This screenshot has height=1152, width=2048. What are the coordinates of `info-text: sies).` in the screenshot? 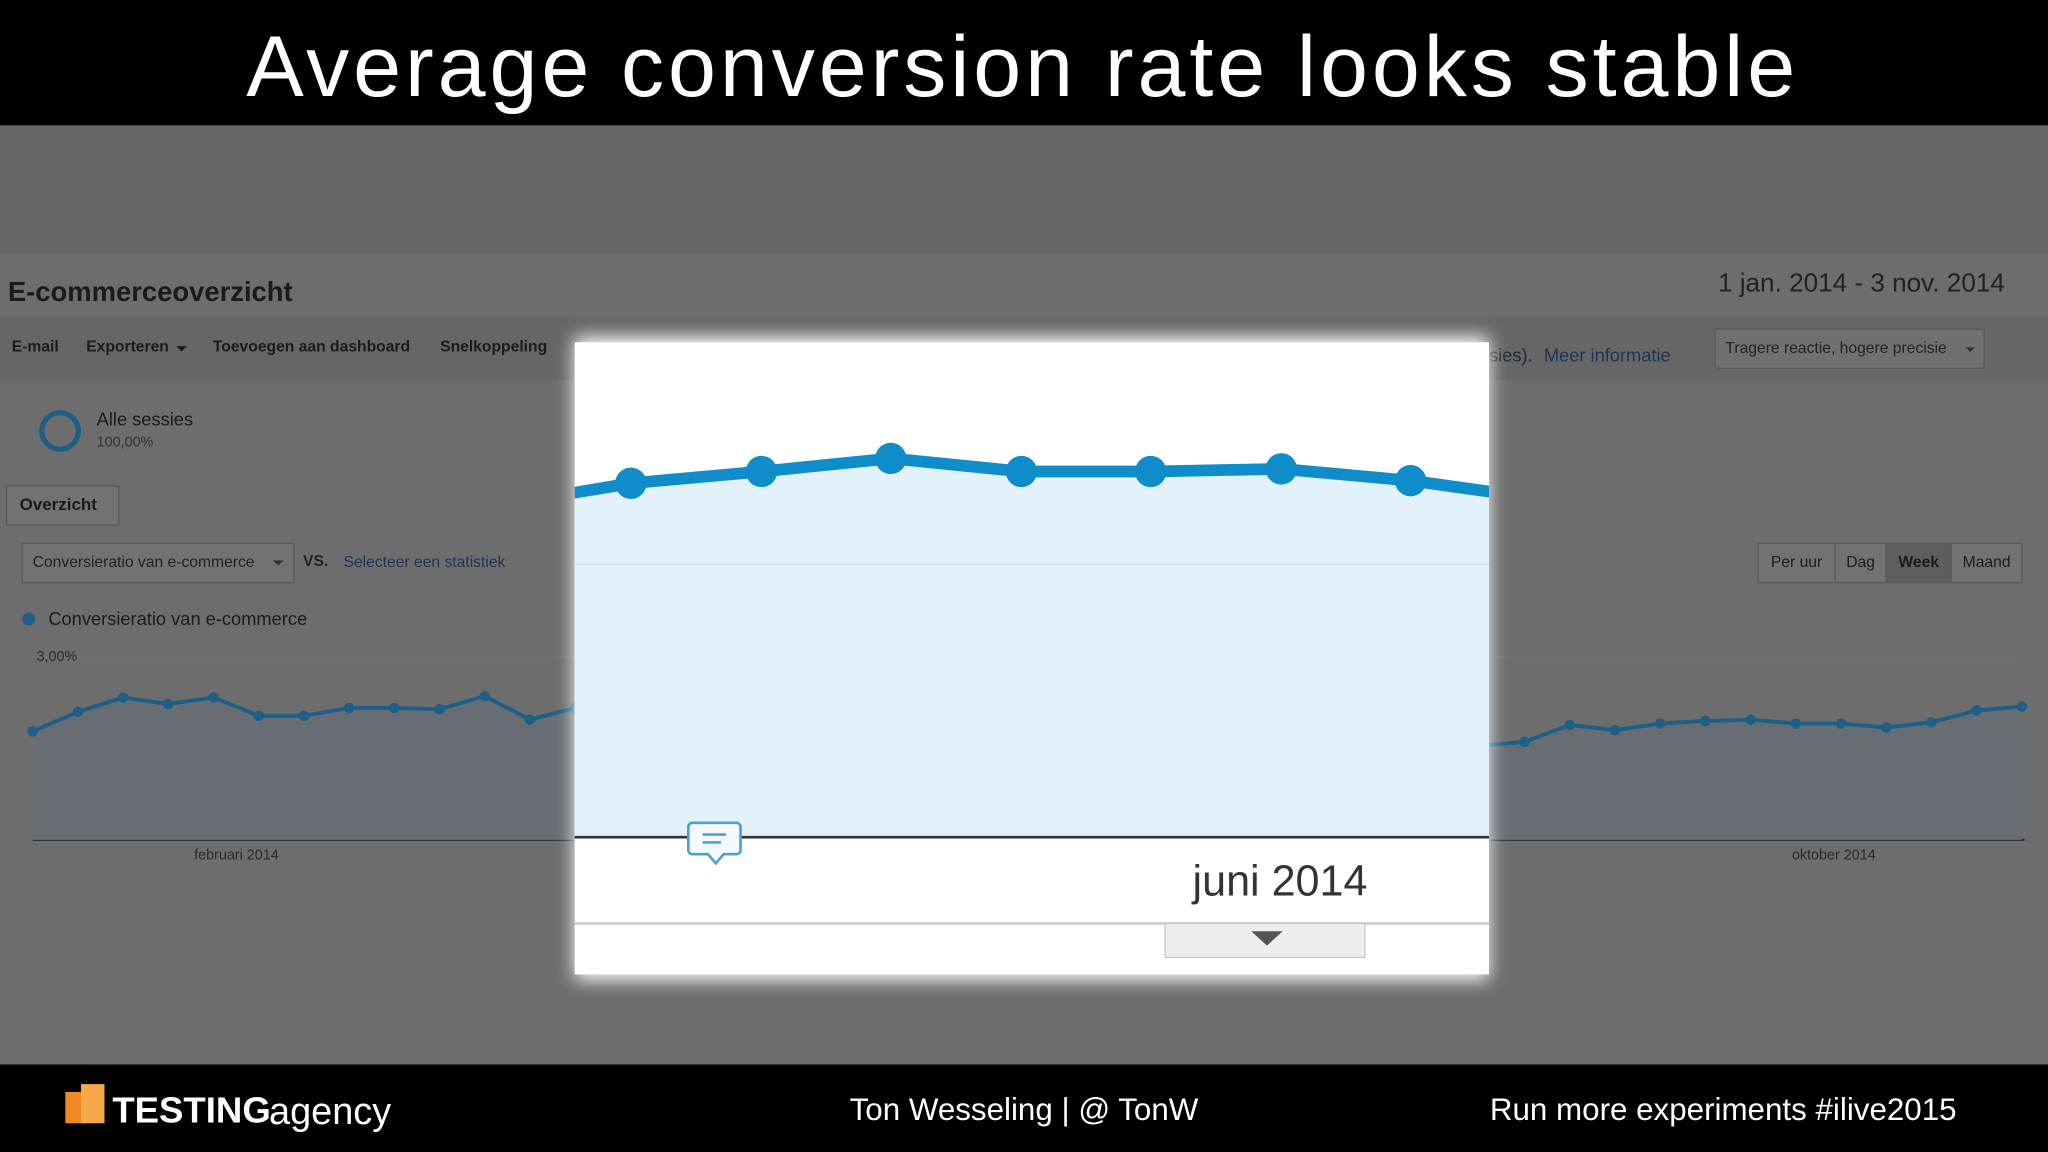 It's located at (1511, 354).